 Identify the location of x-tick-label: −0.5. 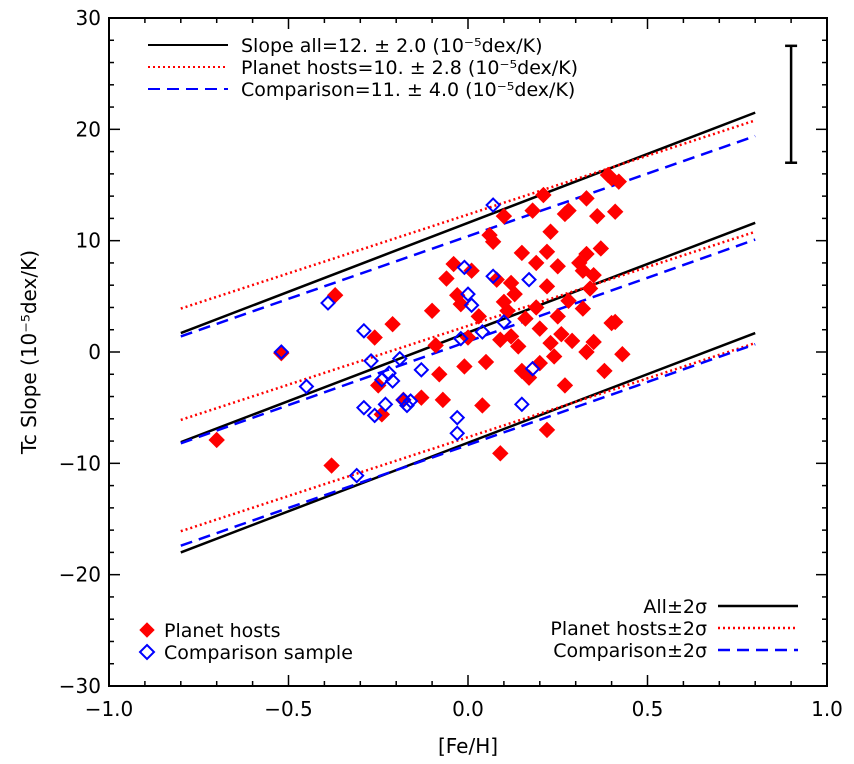
(288, 709).